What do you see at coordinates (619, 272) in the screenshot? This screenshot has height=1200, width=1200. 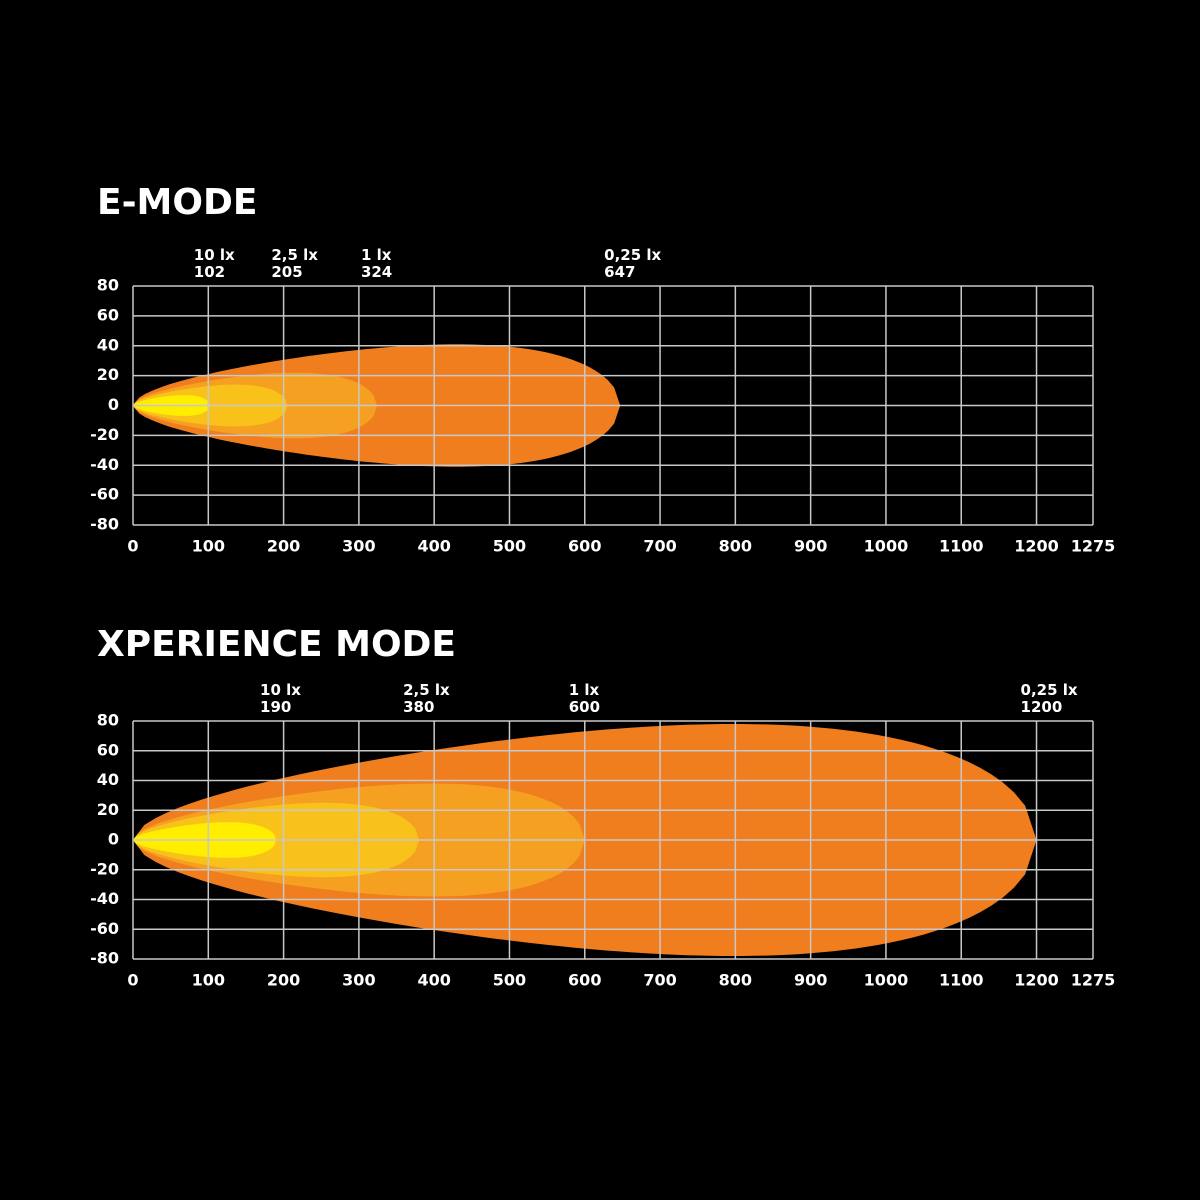 I see `zone-reach: 647` at bounding box center [619, 272].